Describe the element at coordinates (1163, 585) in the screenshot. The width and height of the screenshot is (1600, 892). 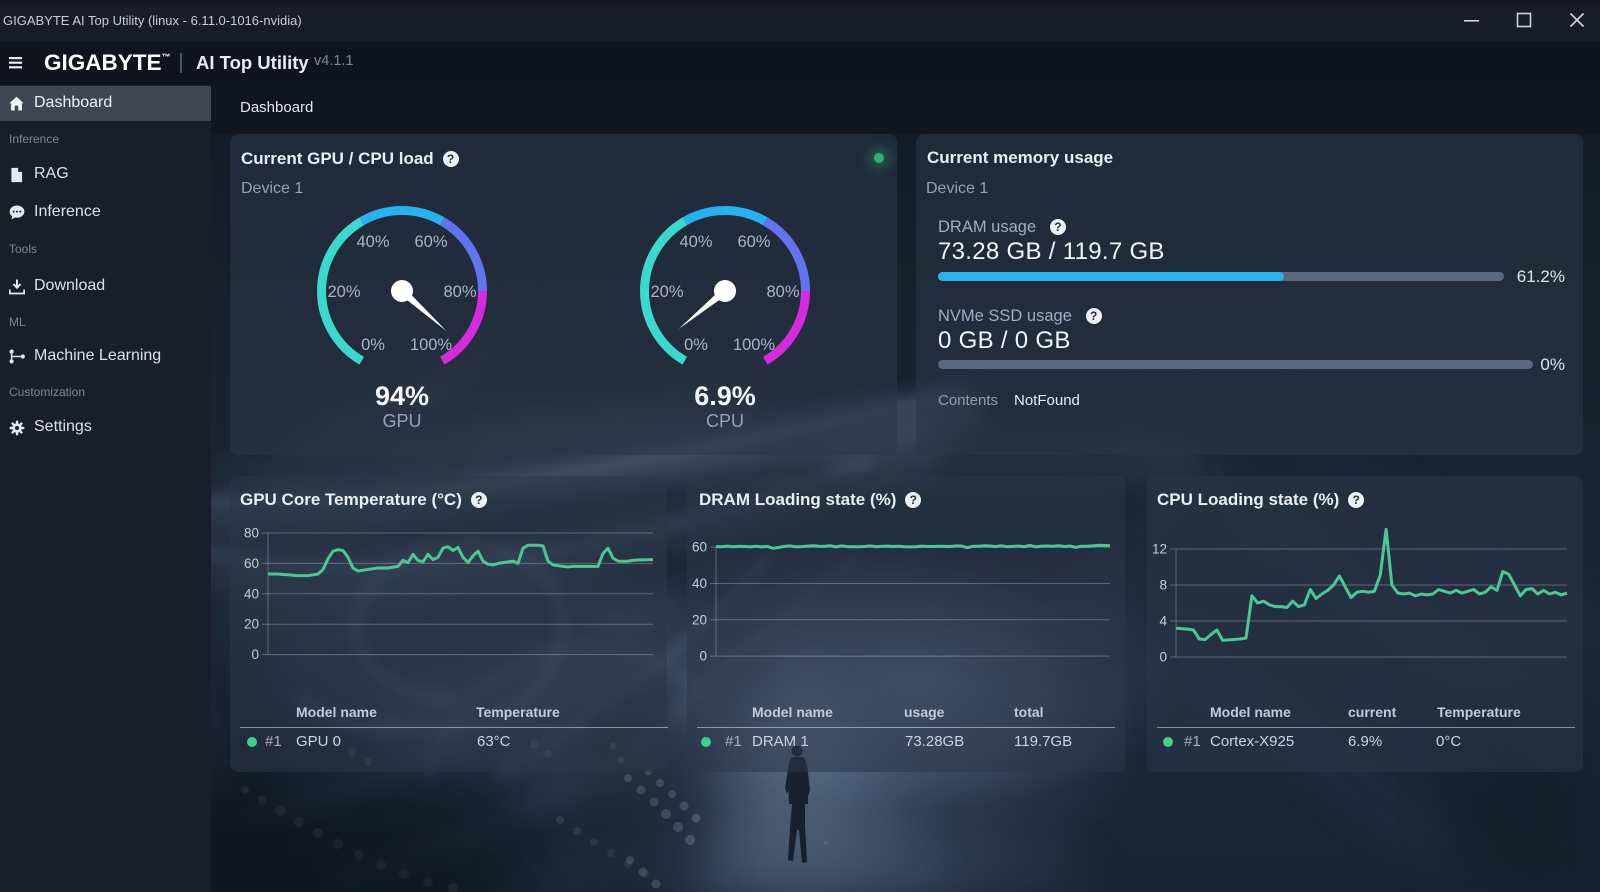
I see `svg-text: 8` at that location.